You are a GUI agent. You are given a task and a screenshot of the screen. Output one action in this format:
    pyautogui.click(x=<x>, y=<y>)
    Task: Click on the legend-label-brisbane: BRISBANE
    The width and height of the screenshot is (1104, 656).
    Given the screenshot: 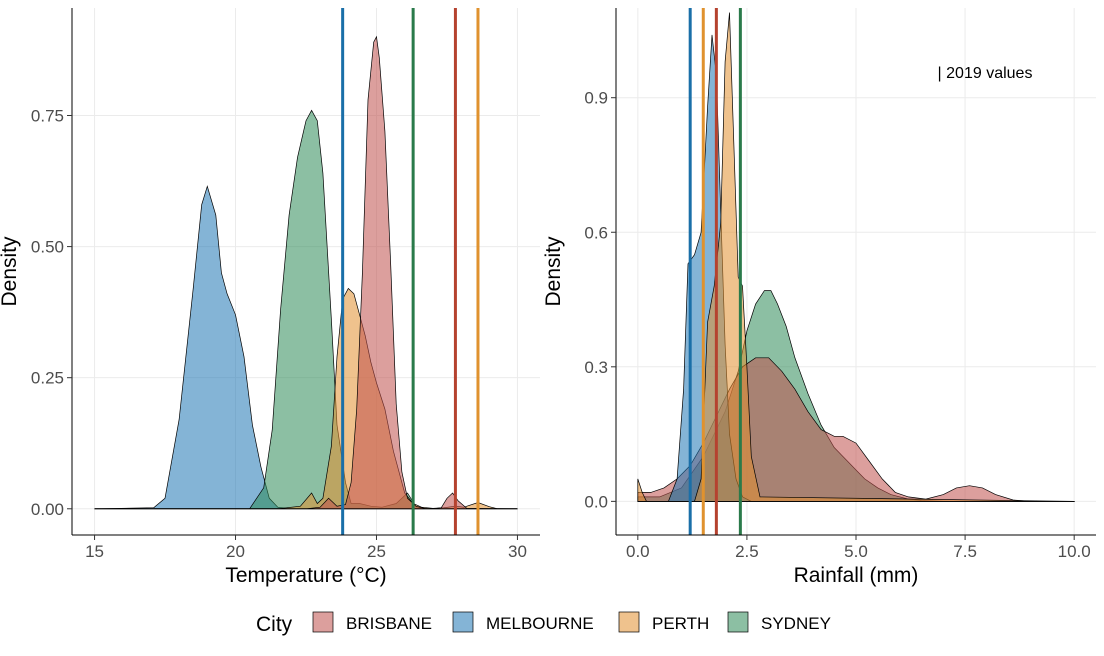 What is the action you would take?
    pyautogui.click(x=389, y=623)
    